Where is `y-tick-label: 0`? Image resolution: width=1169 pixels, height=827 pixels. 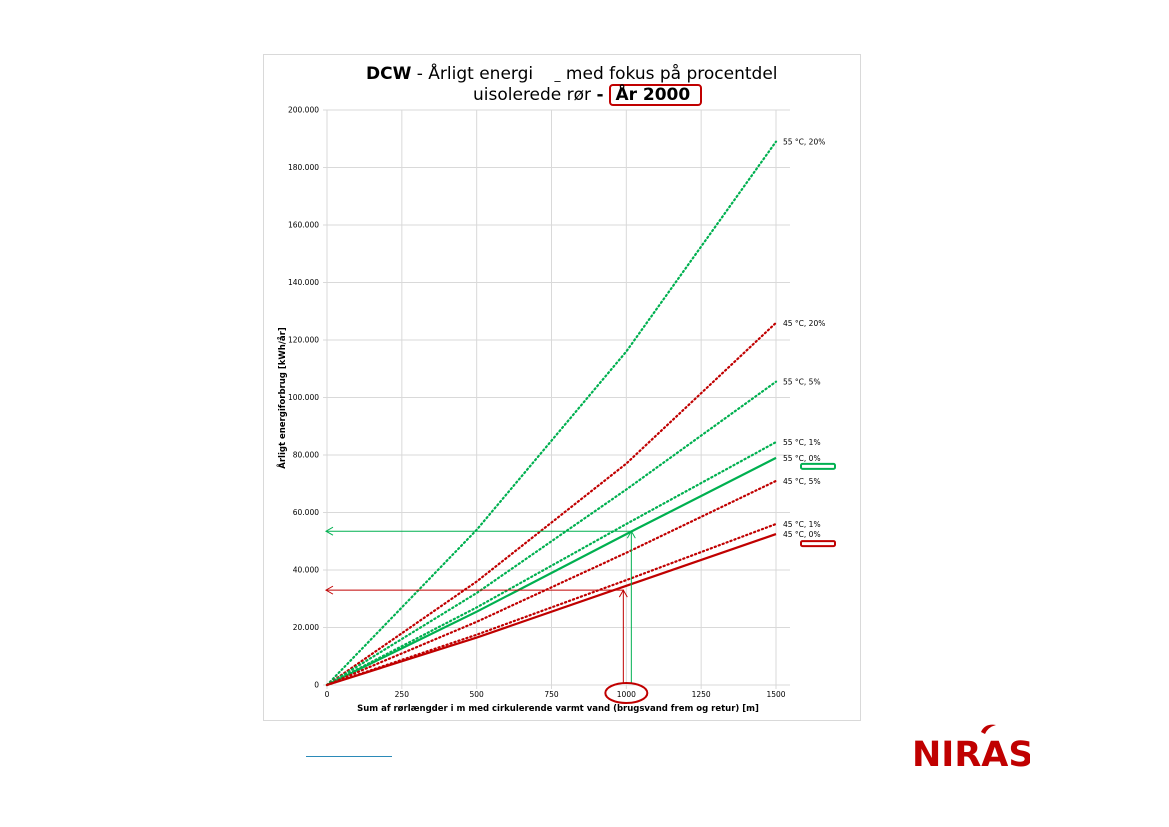
y-tick-label: 0 is located at coordinates (316, 685).